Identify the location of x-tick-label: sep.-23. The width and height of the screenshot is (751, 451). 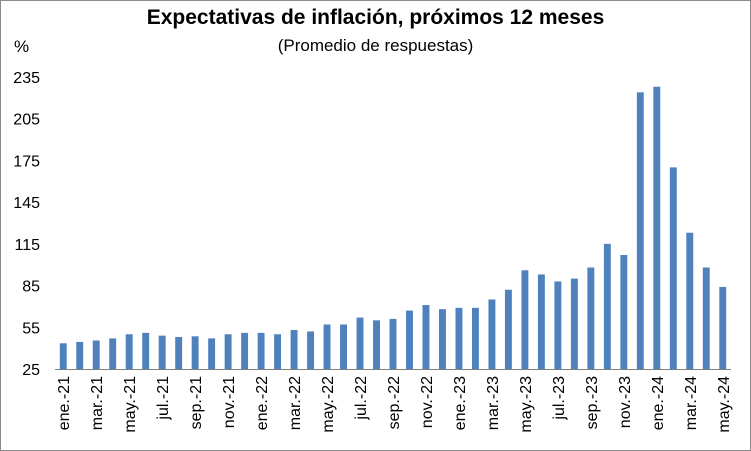
(592, 402).